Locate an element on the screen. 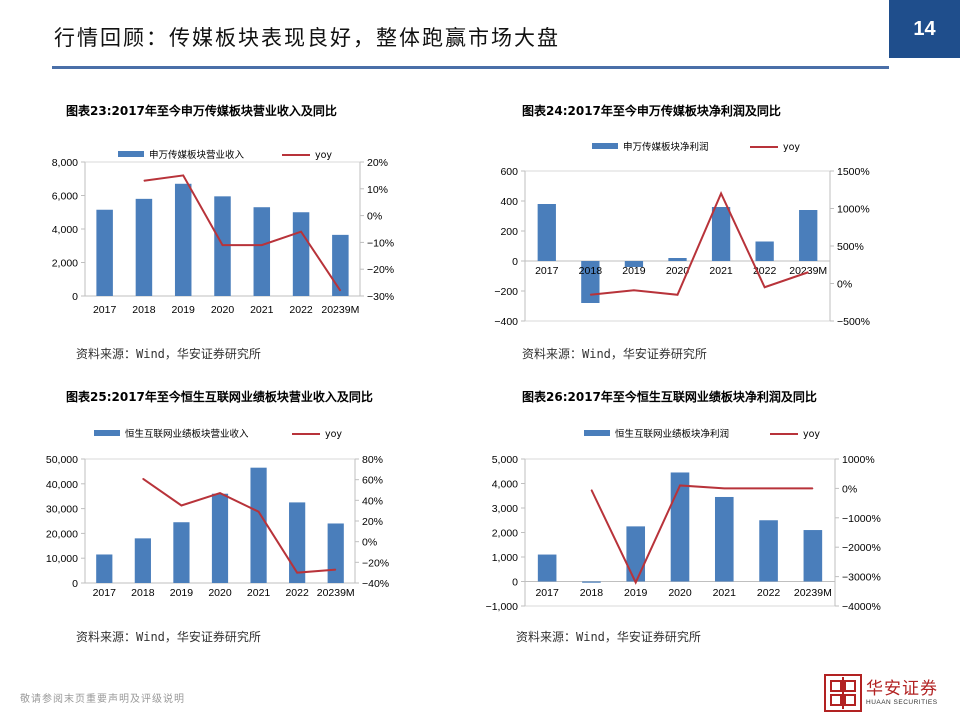 The width and height of the screenshot is (960, 720). right-tick-label: 20% is located at coordinates (372, 522).